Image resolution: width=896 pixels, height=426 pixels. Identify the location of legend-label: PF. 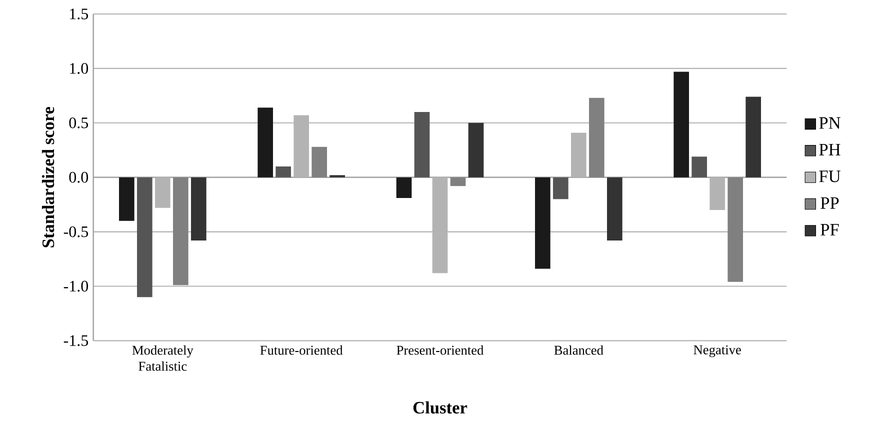
(829, 230).